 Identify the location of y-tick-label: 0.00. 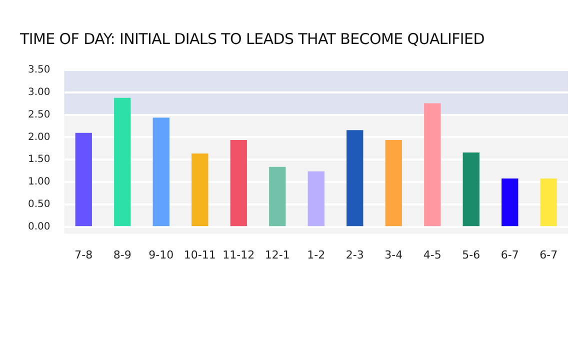
(39, 226).